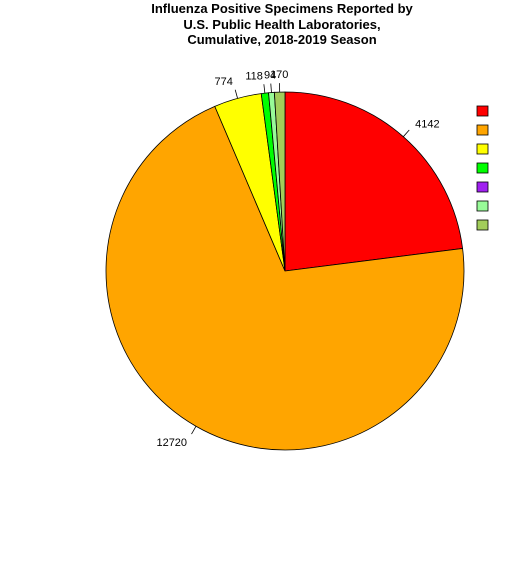  I want to click on pie-data-label-5: 94, so click(270, 76).